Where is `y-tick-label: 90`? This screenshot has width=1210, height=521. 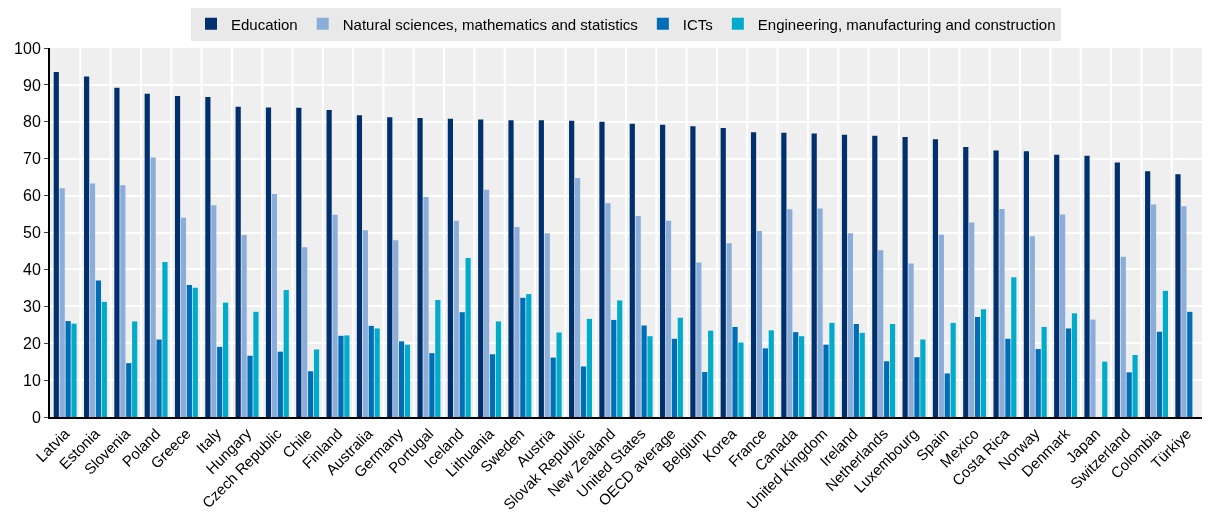
y-tick-label: 90 is located at coordinates (32, 85).